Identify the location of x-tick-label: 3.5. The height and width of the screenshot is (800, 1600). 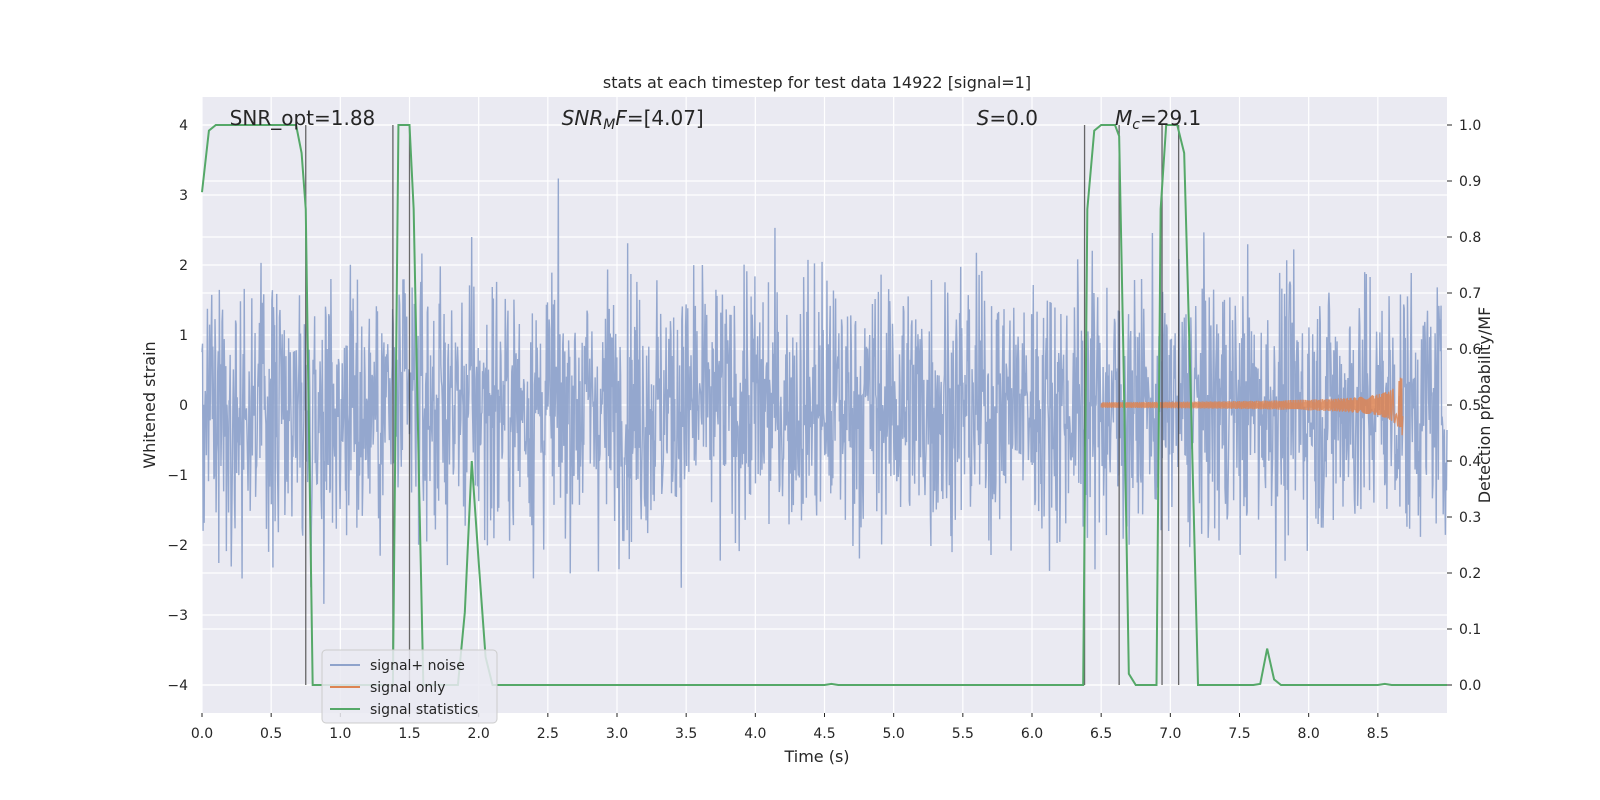
(686, 734).